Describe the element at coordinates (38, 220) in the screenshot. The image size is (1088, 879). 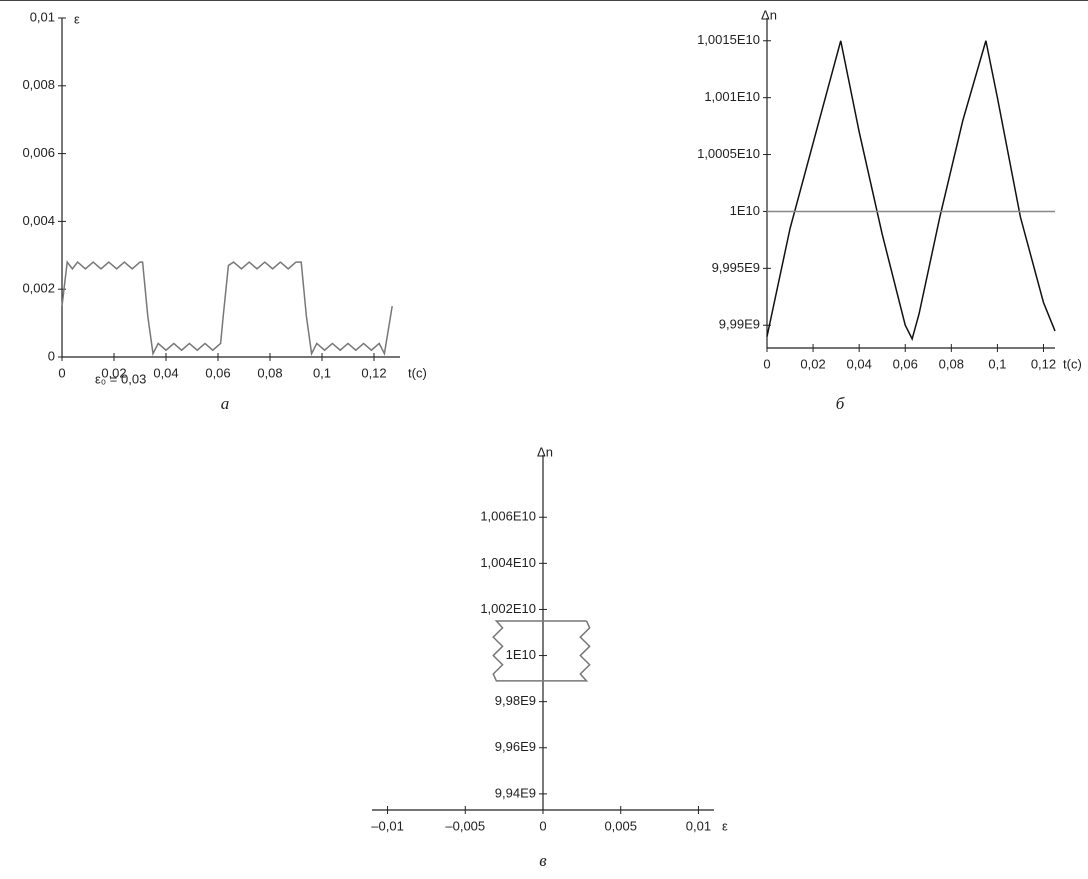
I see `y-tick-label: 0,004` at that location.